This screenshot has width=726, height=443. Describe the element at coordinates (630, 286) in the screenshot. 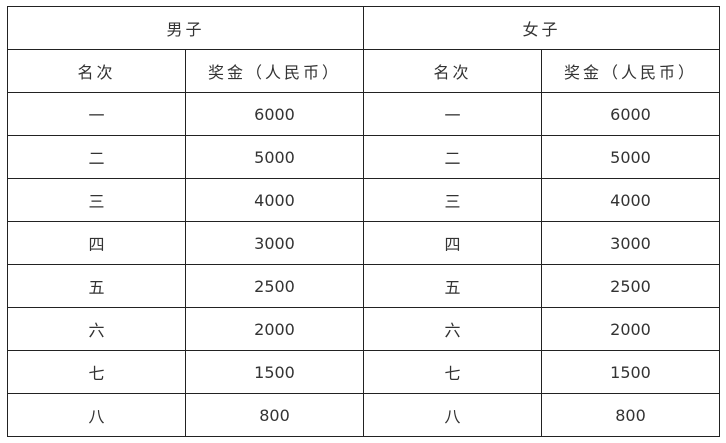

I see `women-prize-cell: 2500` at that location.